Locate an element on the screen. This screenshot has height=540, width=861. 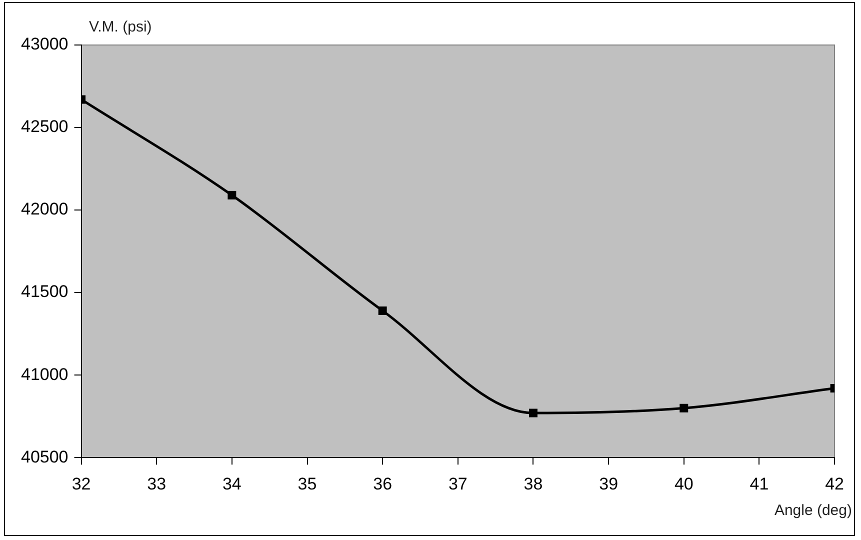
x-tick-label: 42 is located at coordinates (834, 484).